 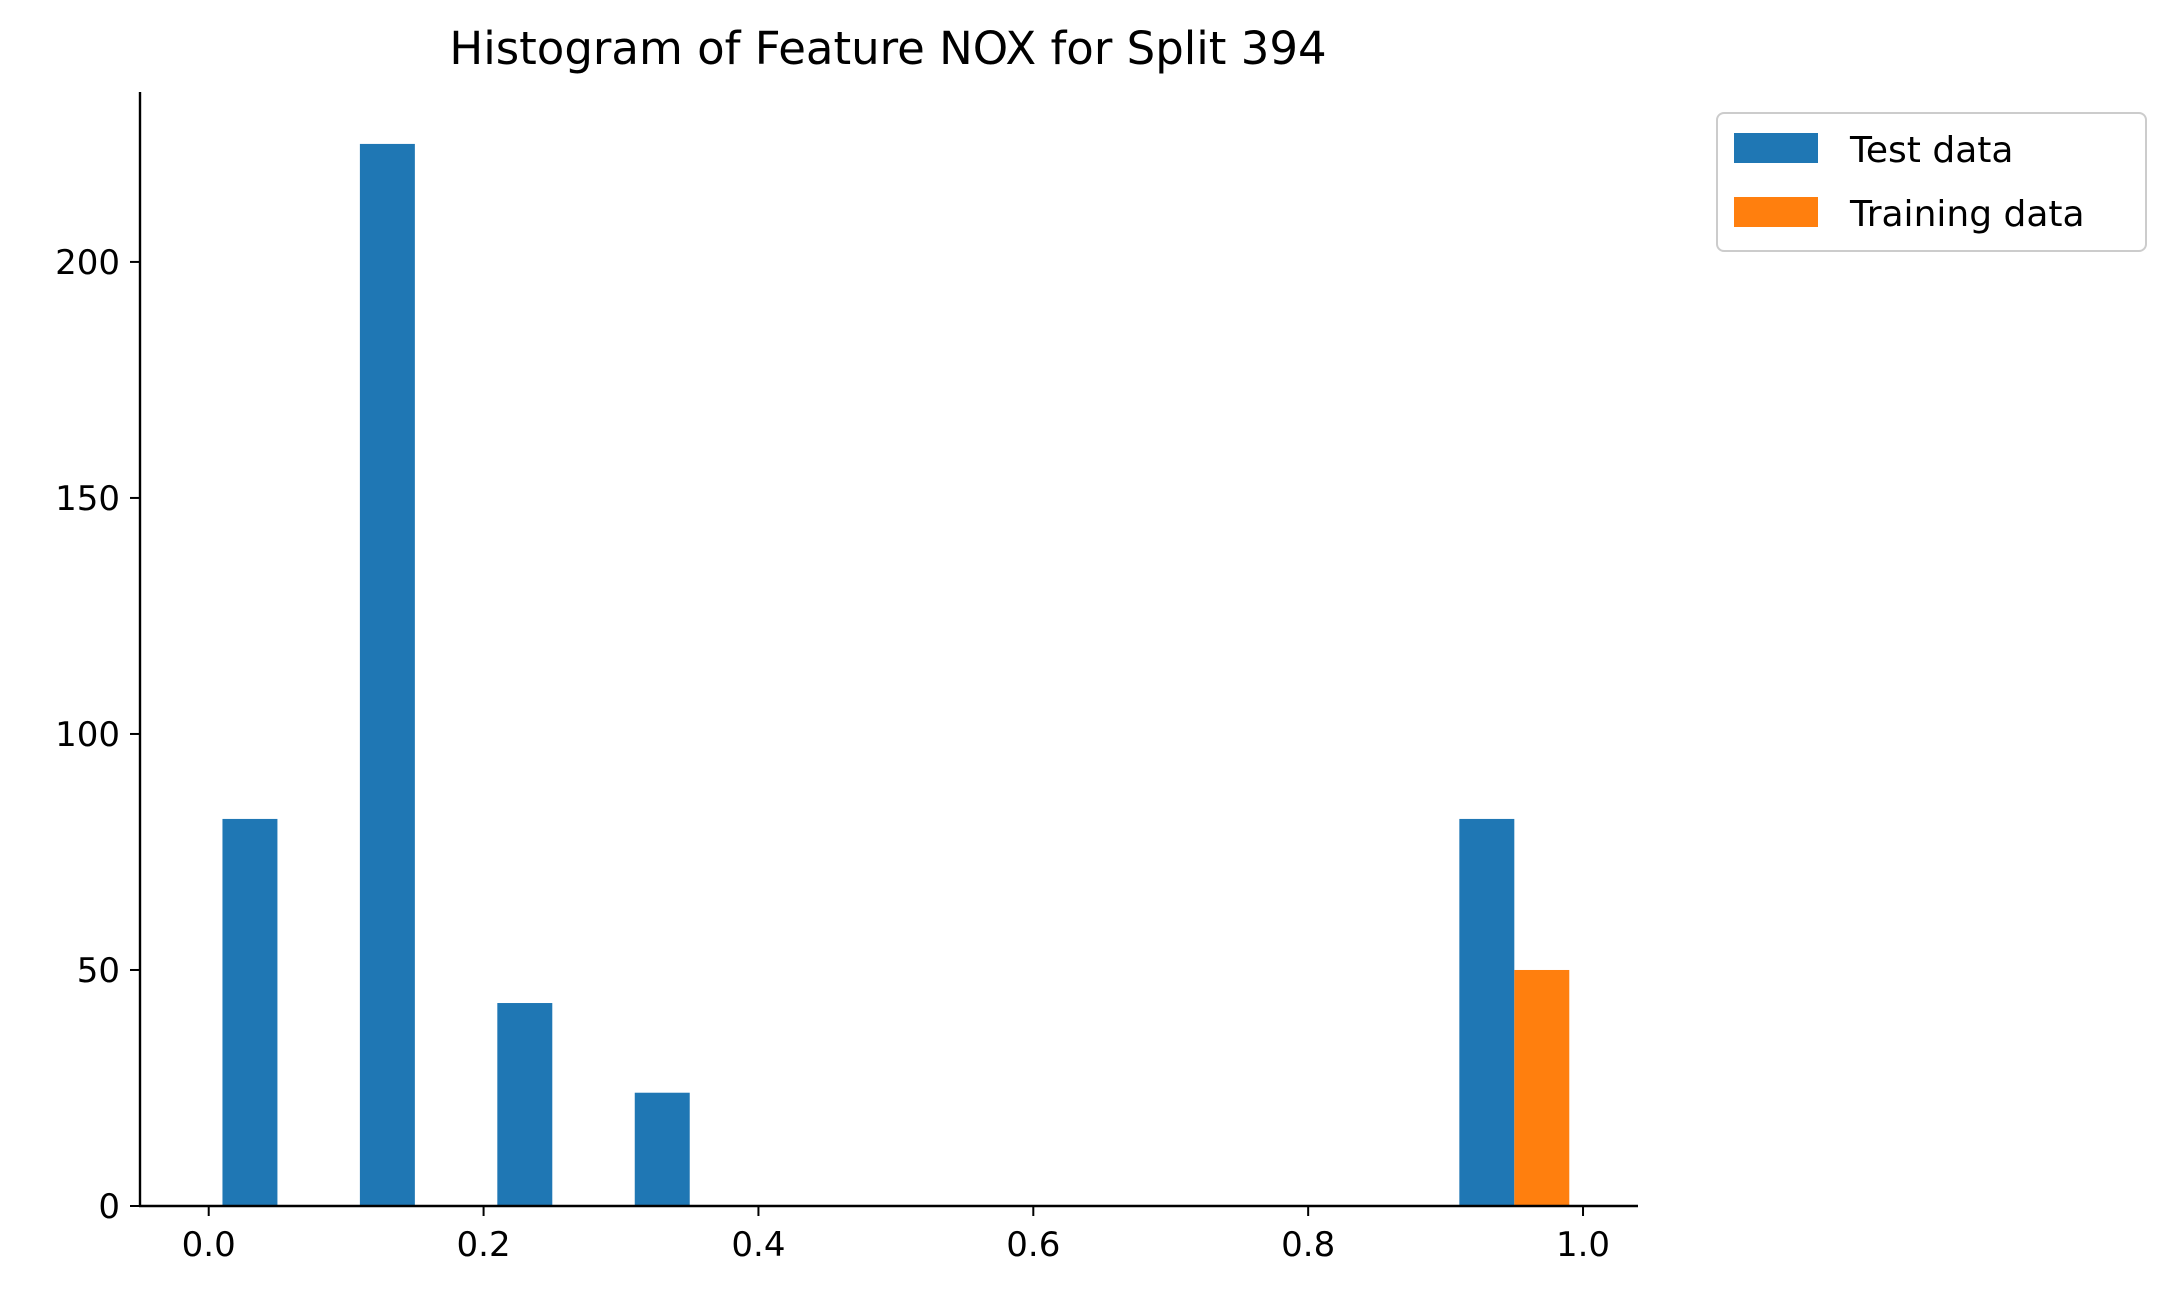 What do you see at coordinates (484, 1245) in the screenshot?
I see `x-tick-label: 0.2` at bounding box center [484, 1245].